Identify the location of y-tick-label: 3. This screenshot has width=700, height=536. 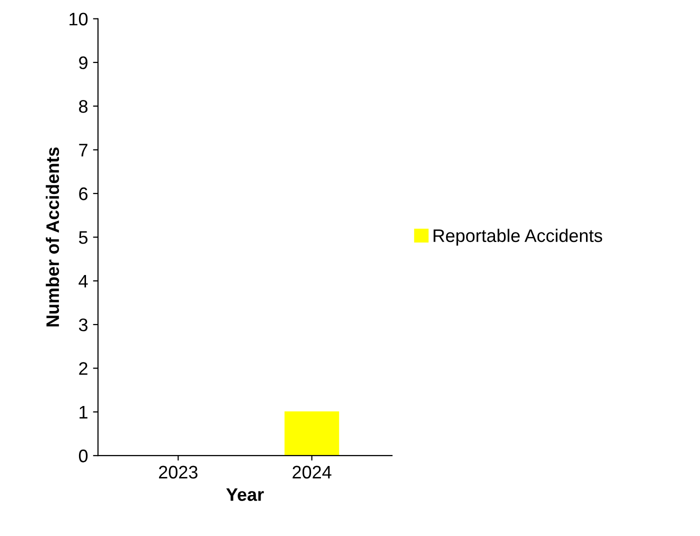
(83, 325).